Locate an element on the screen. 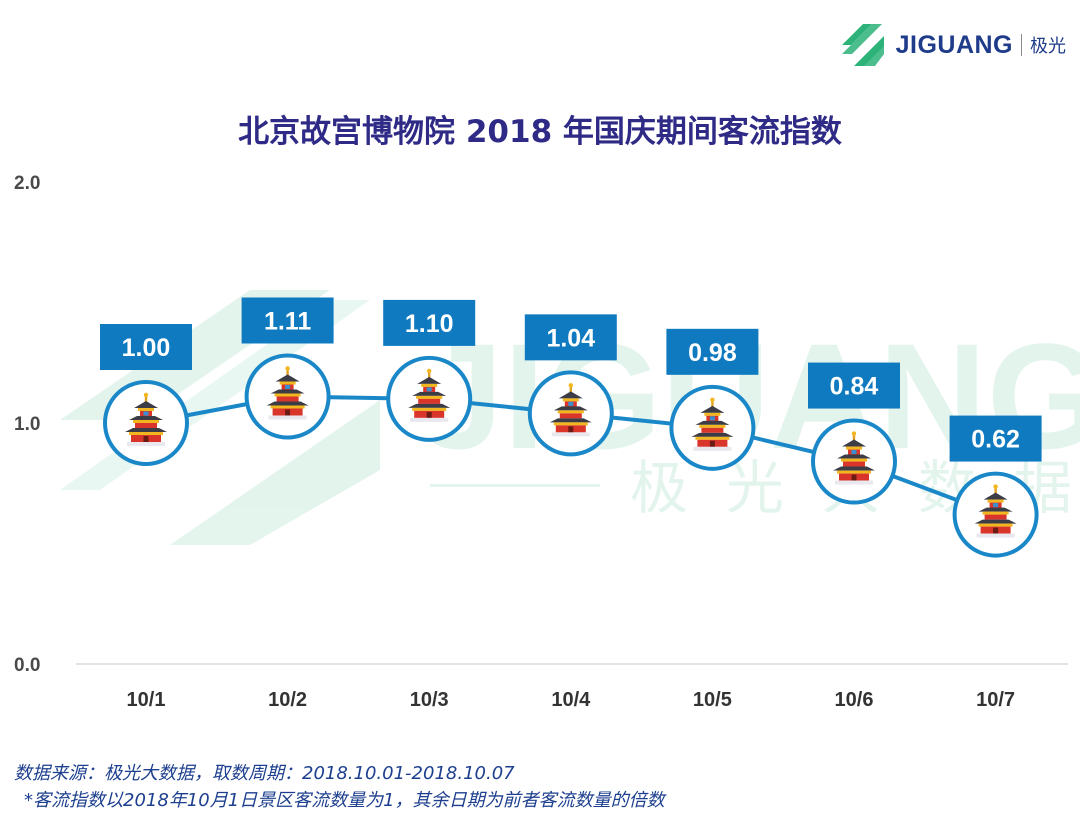 This screenshot has width=1080, height=837. data-label-text: 1.00 is located at coordinates (146, 348).